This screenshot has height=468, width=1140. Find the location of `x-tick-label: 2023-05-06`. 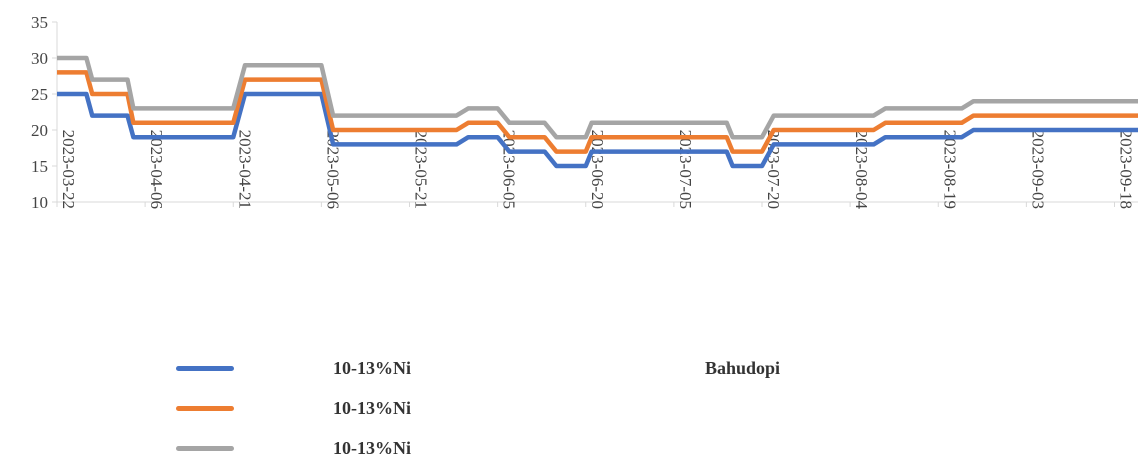

x-tick-label: 2023-05-06 is located at coordinates (332, 169).